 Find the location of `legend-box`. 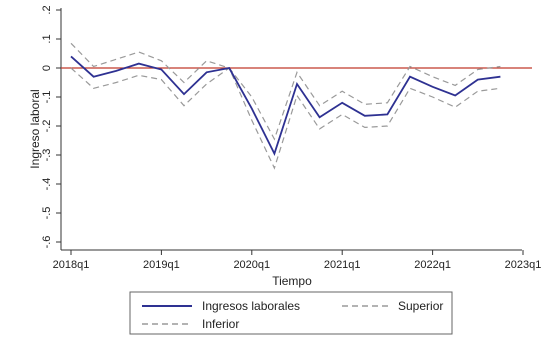

legend-box is located at coordinates (291, 313).